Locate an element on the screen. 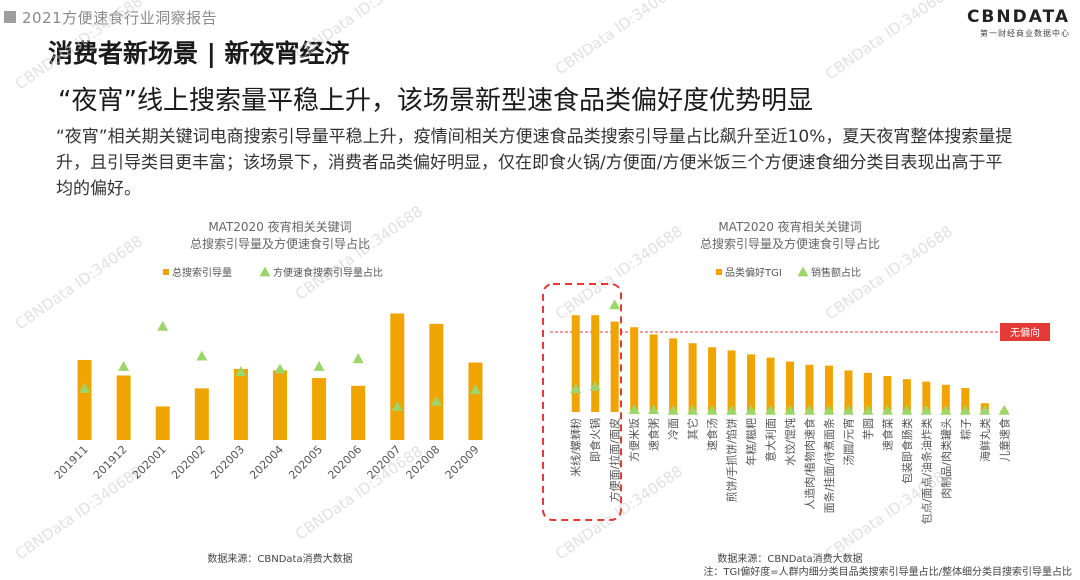  chart2-legend-triangle-label: 销售额占比 is located at coordinates (836, 272).